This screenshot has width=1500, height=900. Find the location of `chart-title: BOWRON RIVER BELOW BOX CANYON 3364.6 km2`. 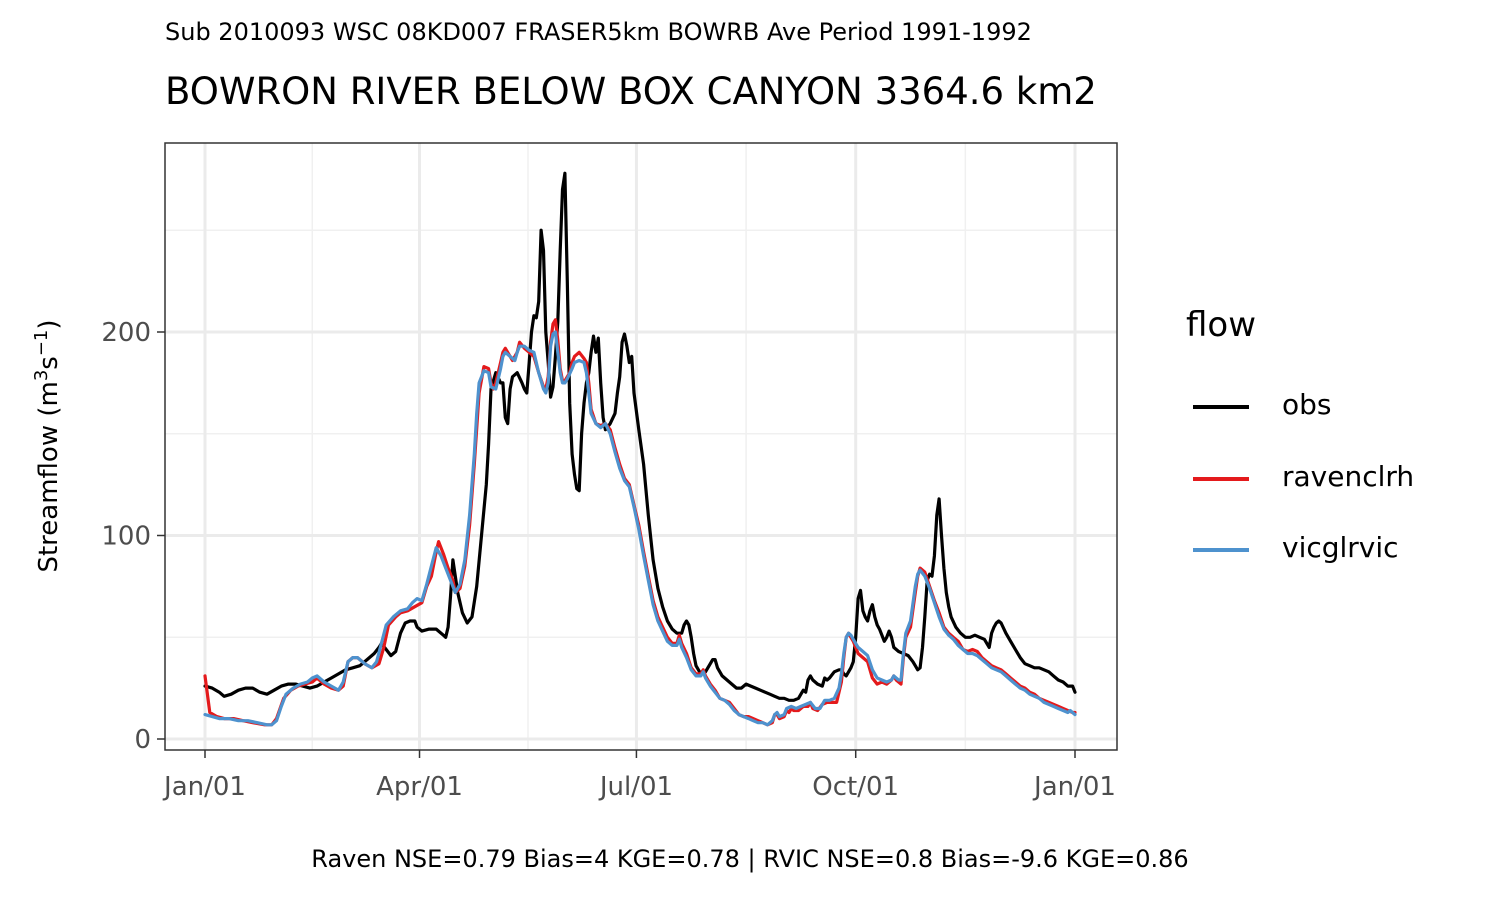

chart-title: BOWRON RIVER BELOW BOX CANYON 3364.6 km2 is located at coordinates (631, 91).